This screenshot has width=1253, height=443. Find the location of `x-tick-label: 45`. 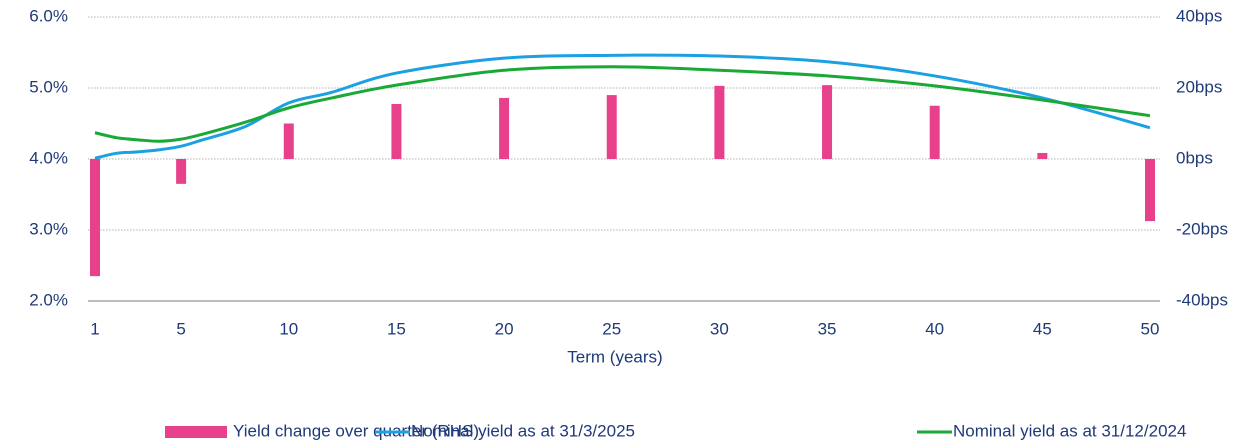

x-tick-label: 45 is located at coordinates (1042, 328).